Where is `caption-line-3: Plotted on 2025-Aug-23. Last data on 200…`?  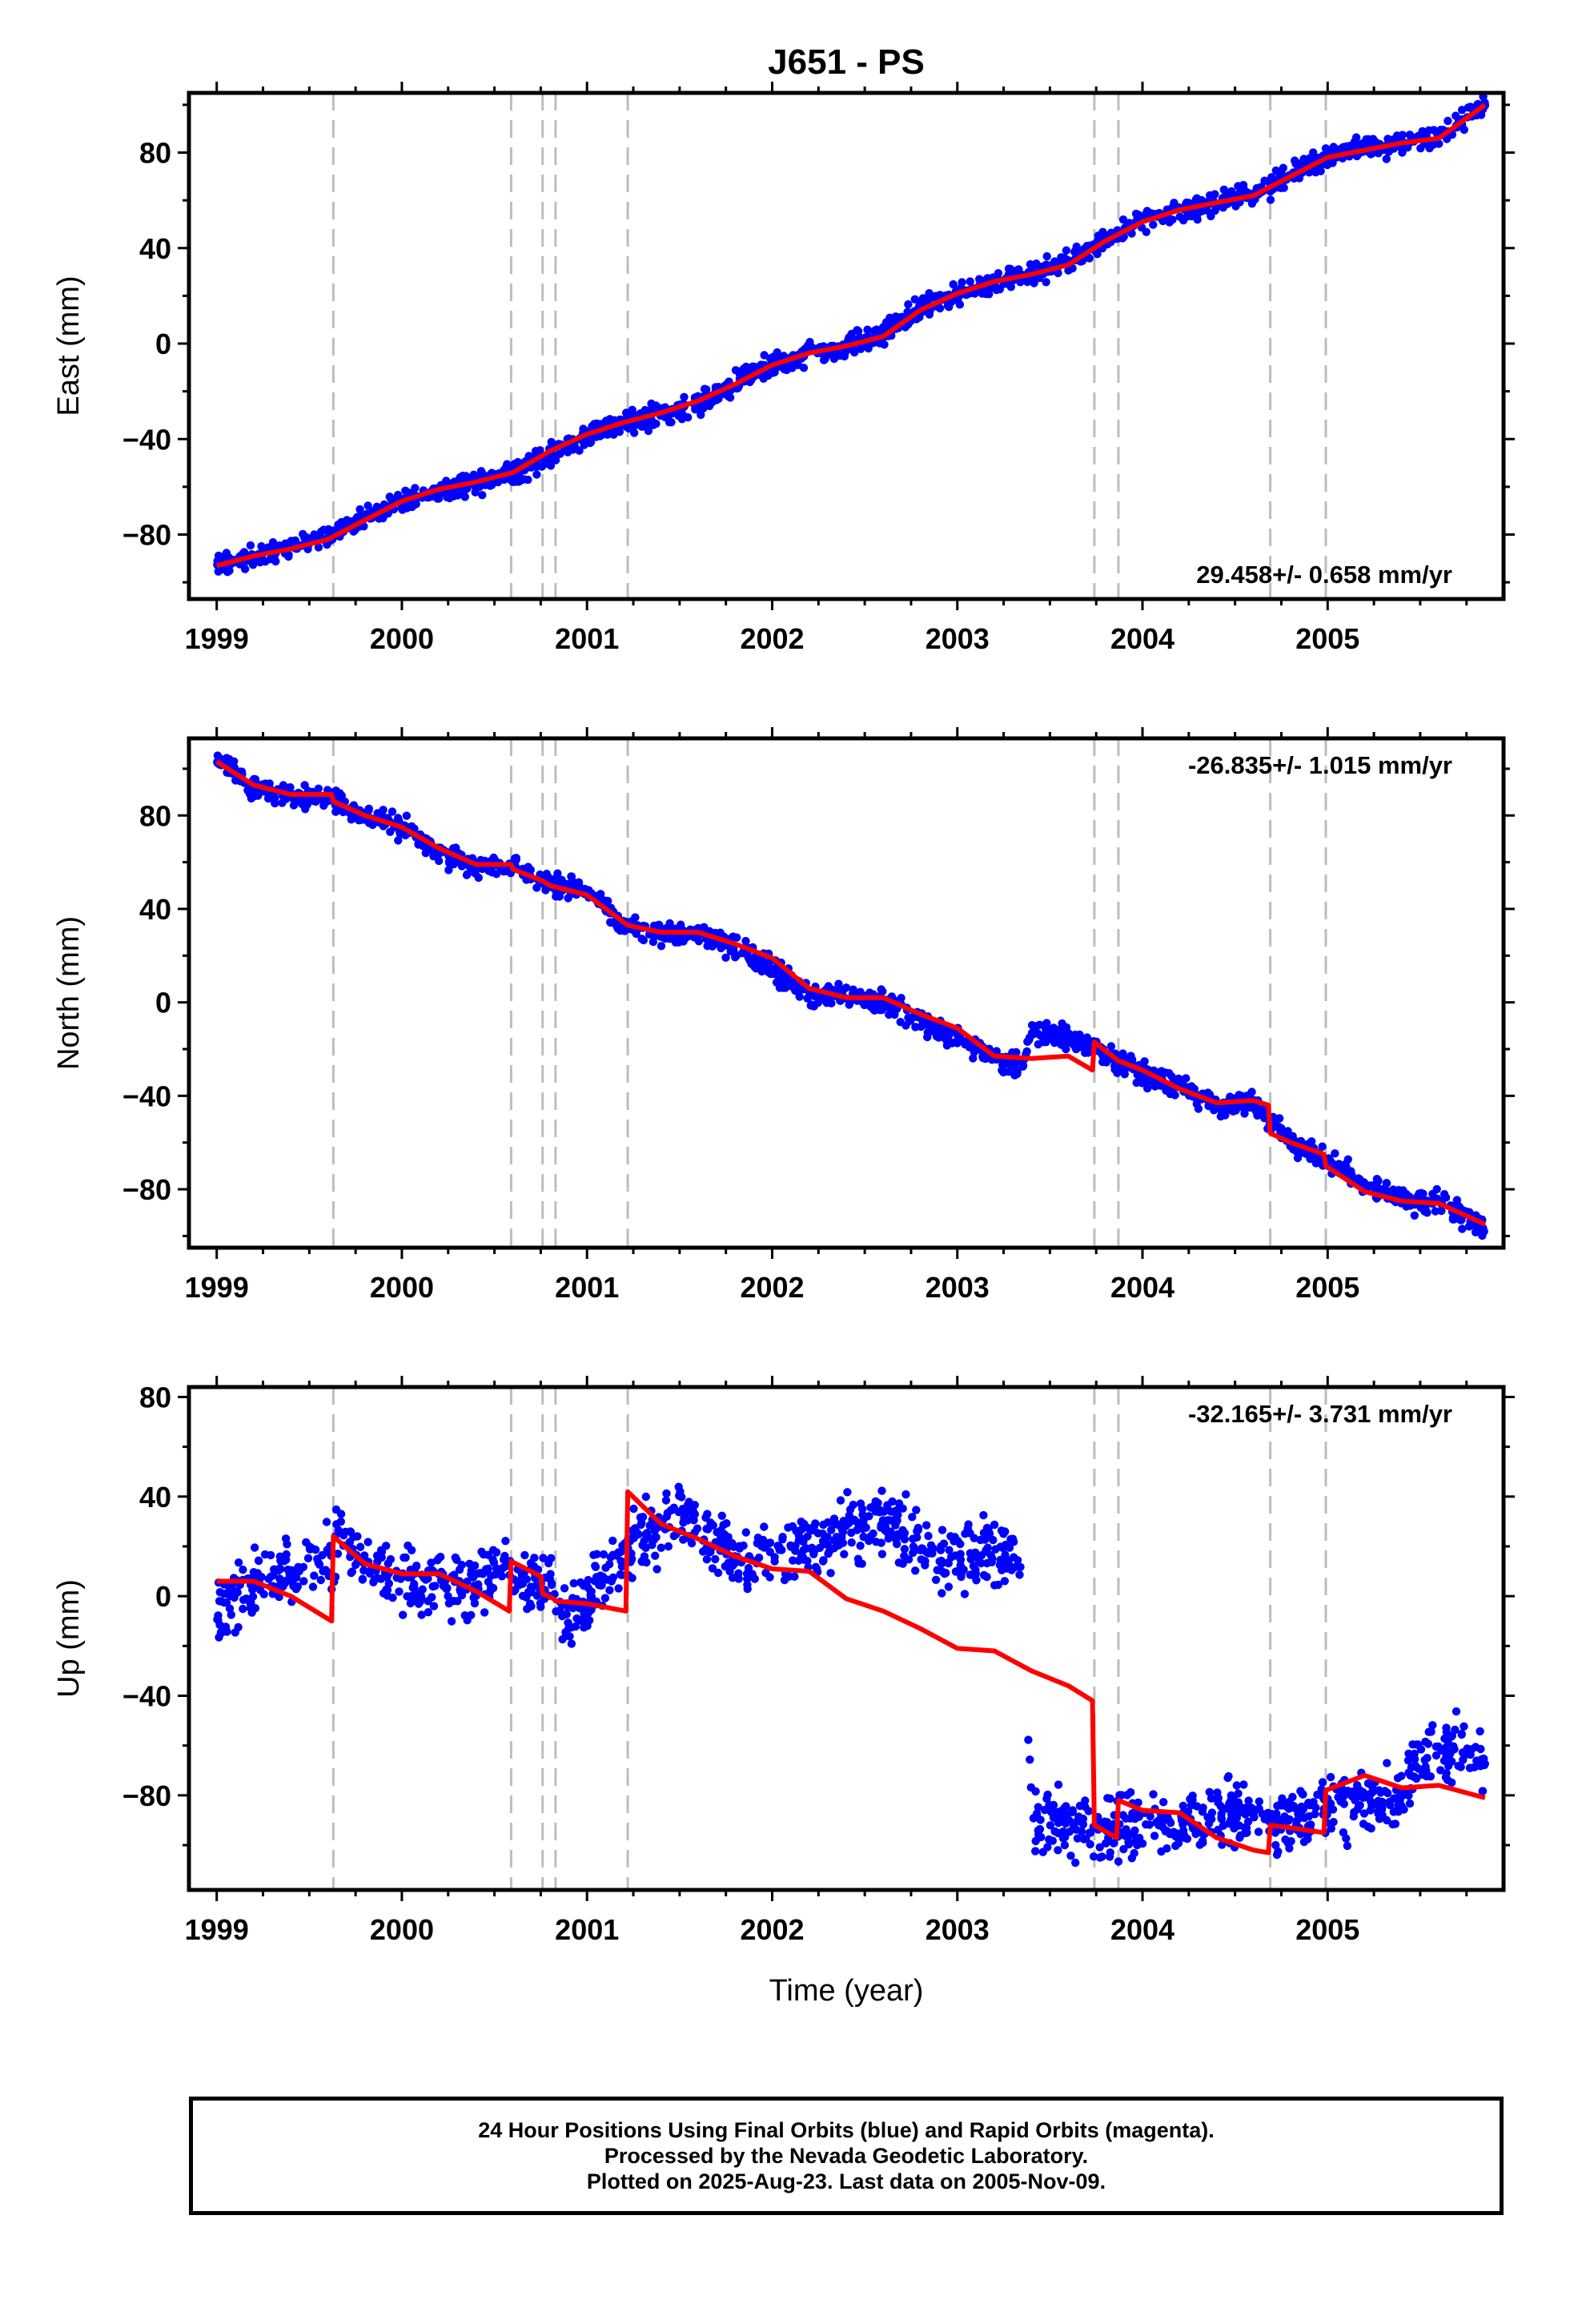
caption-line-3: Plotted on 2025-Aug-23. Last data on 200… is located at coordinates (846, 2181).